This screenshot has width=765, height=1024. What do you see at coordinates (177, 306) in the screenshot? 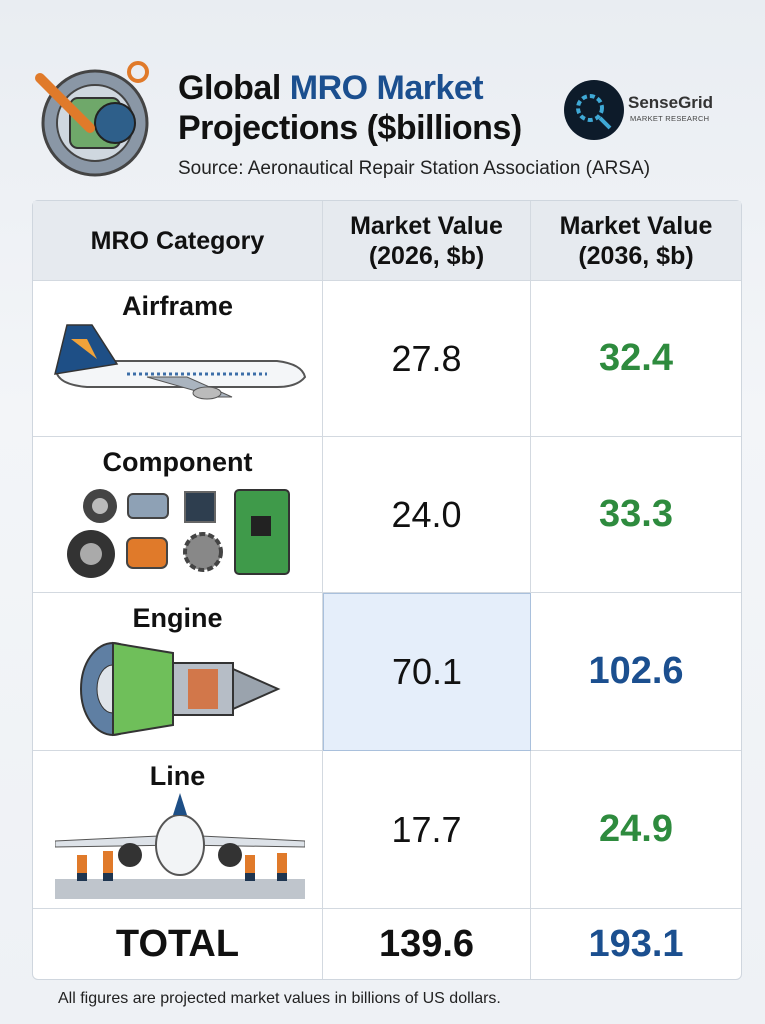
I see `category: Airframe` at bounding box center [177, 306].